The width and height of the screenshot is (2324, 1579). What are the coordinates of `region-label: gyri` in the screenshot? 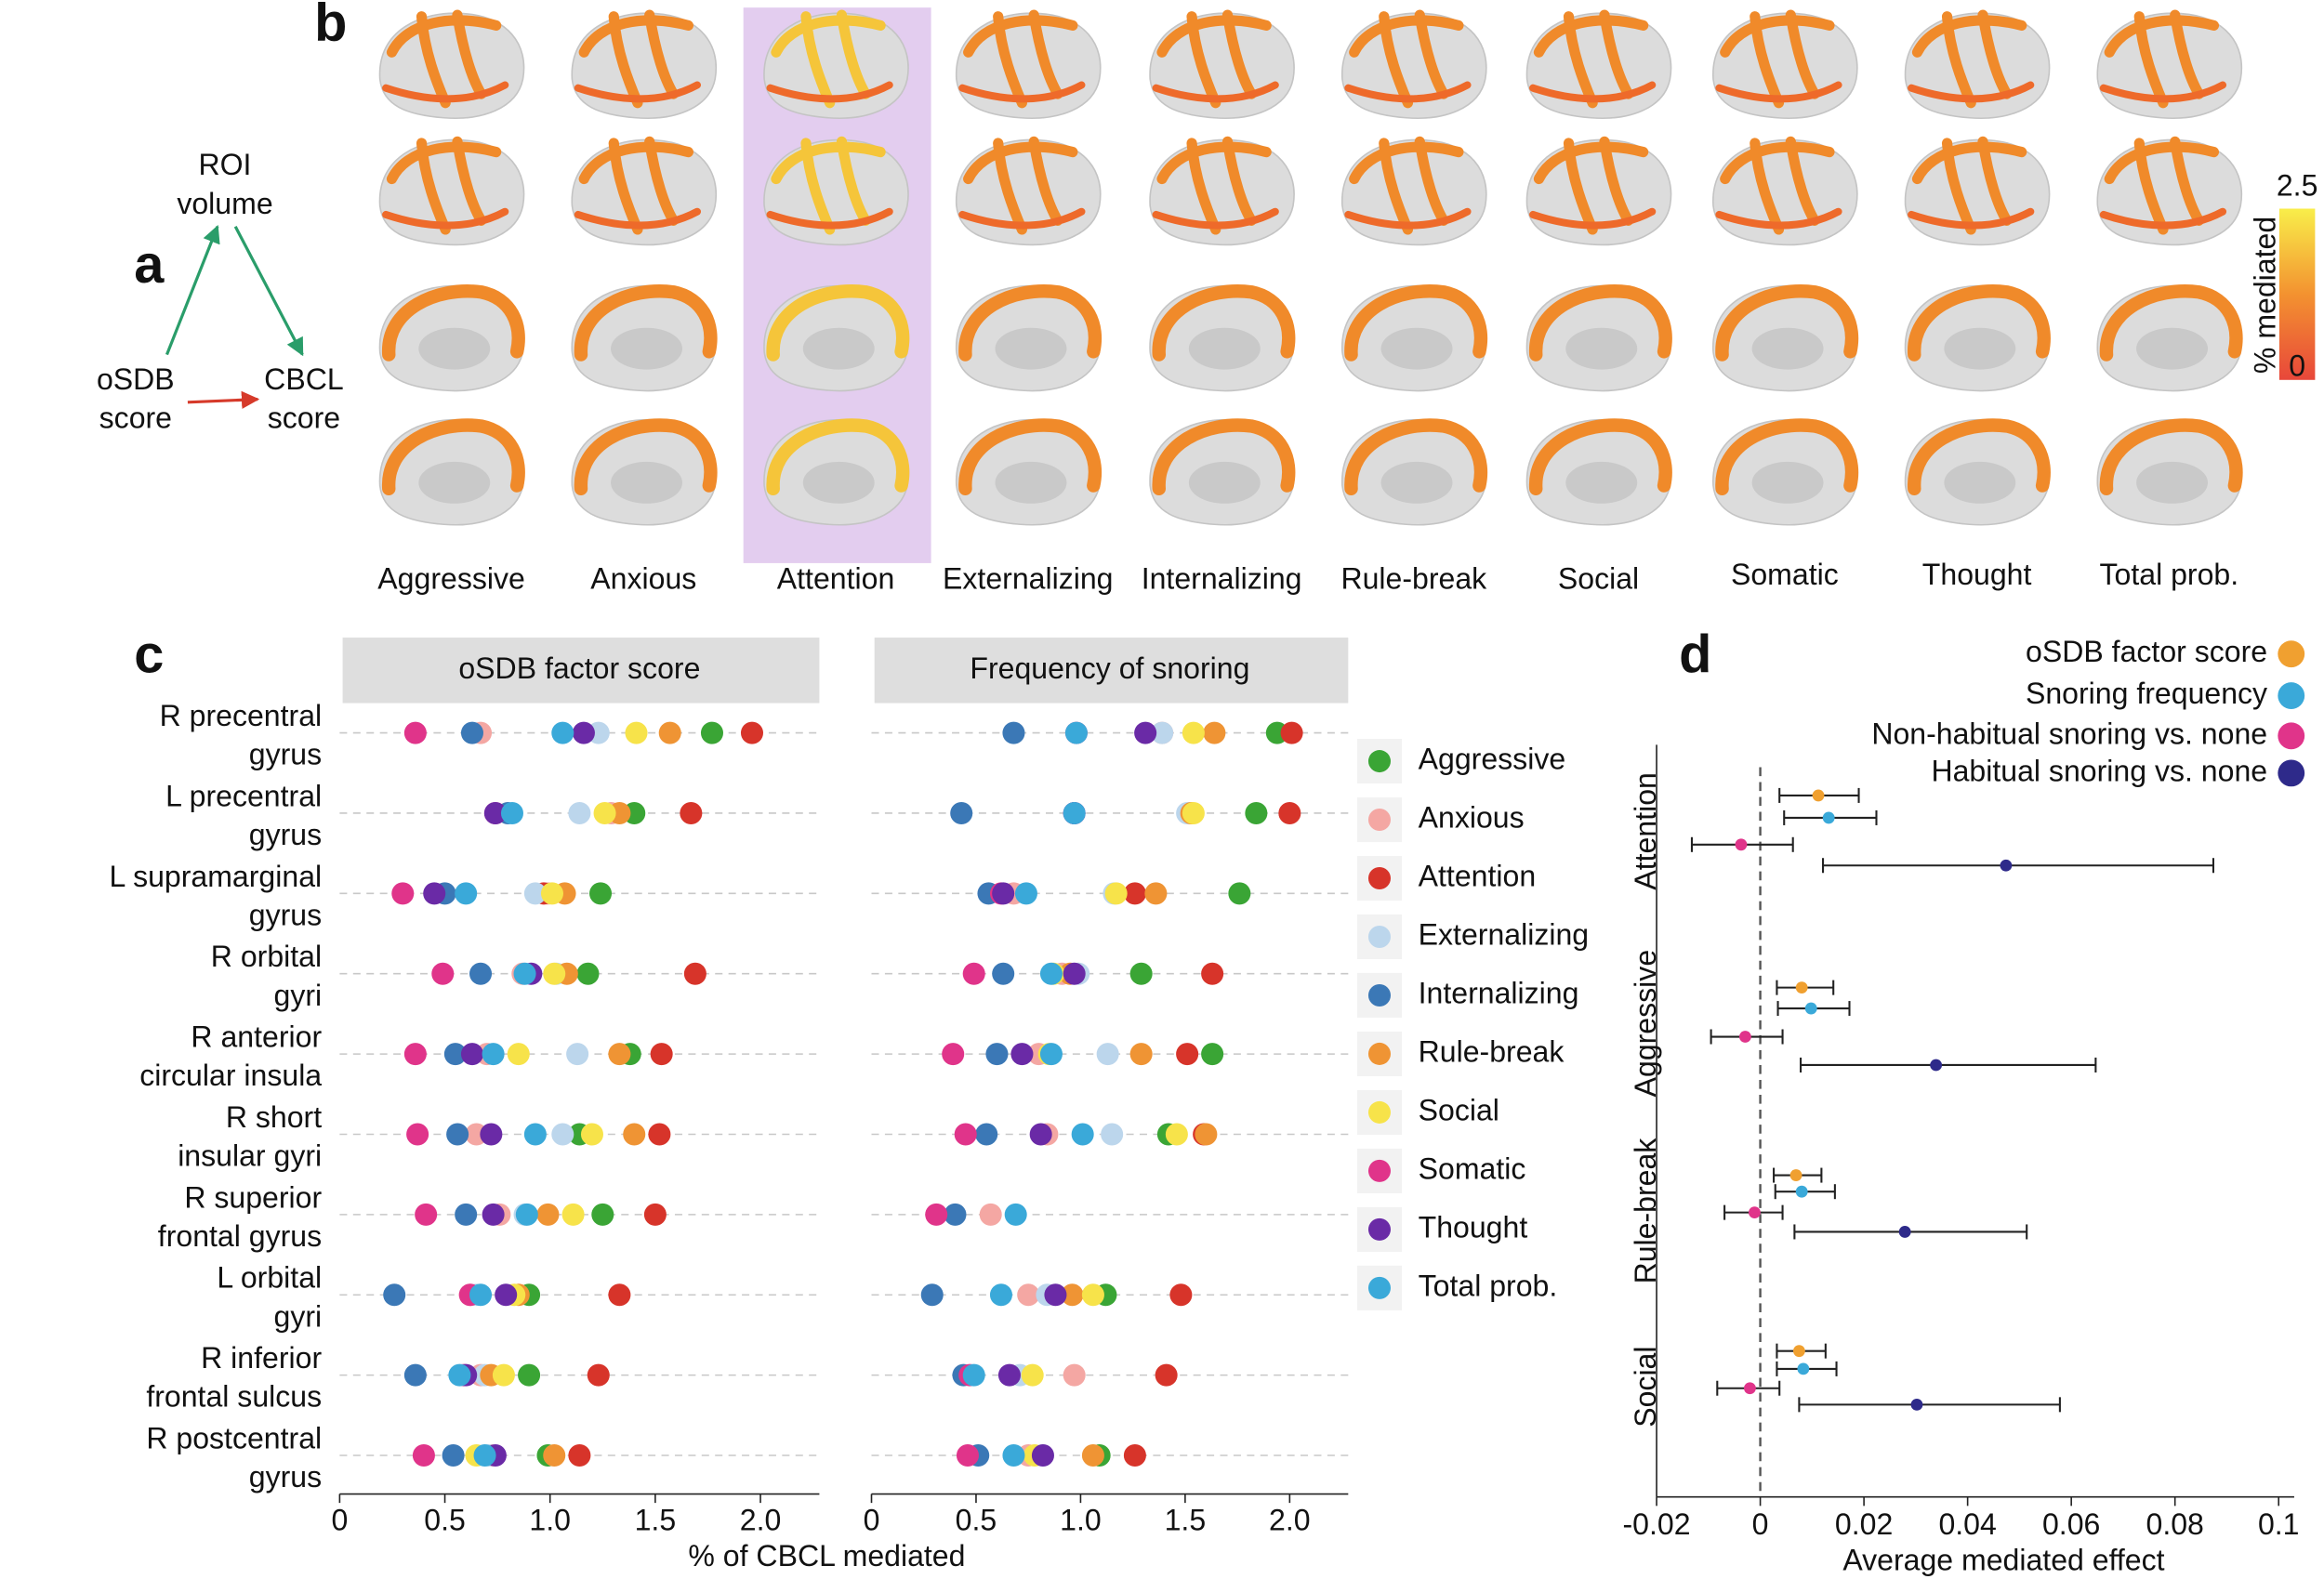 It's located at (298, 995).